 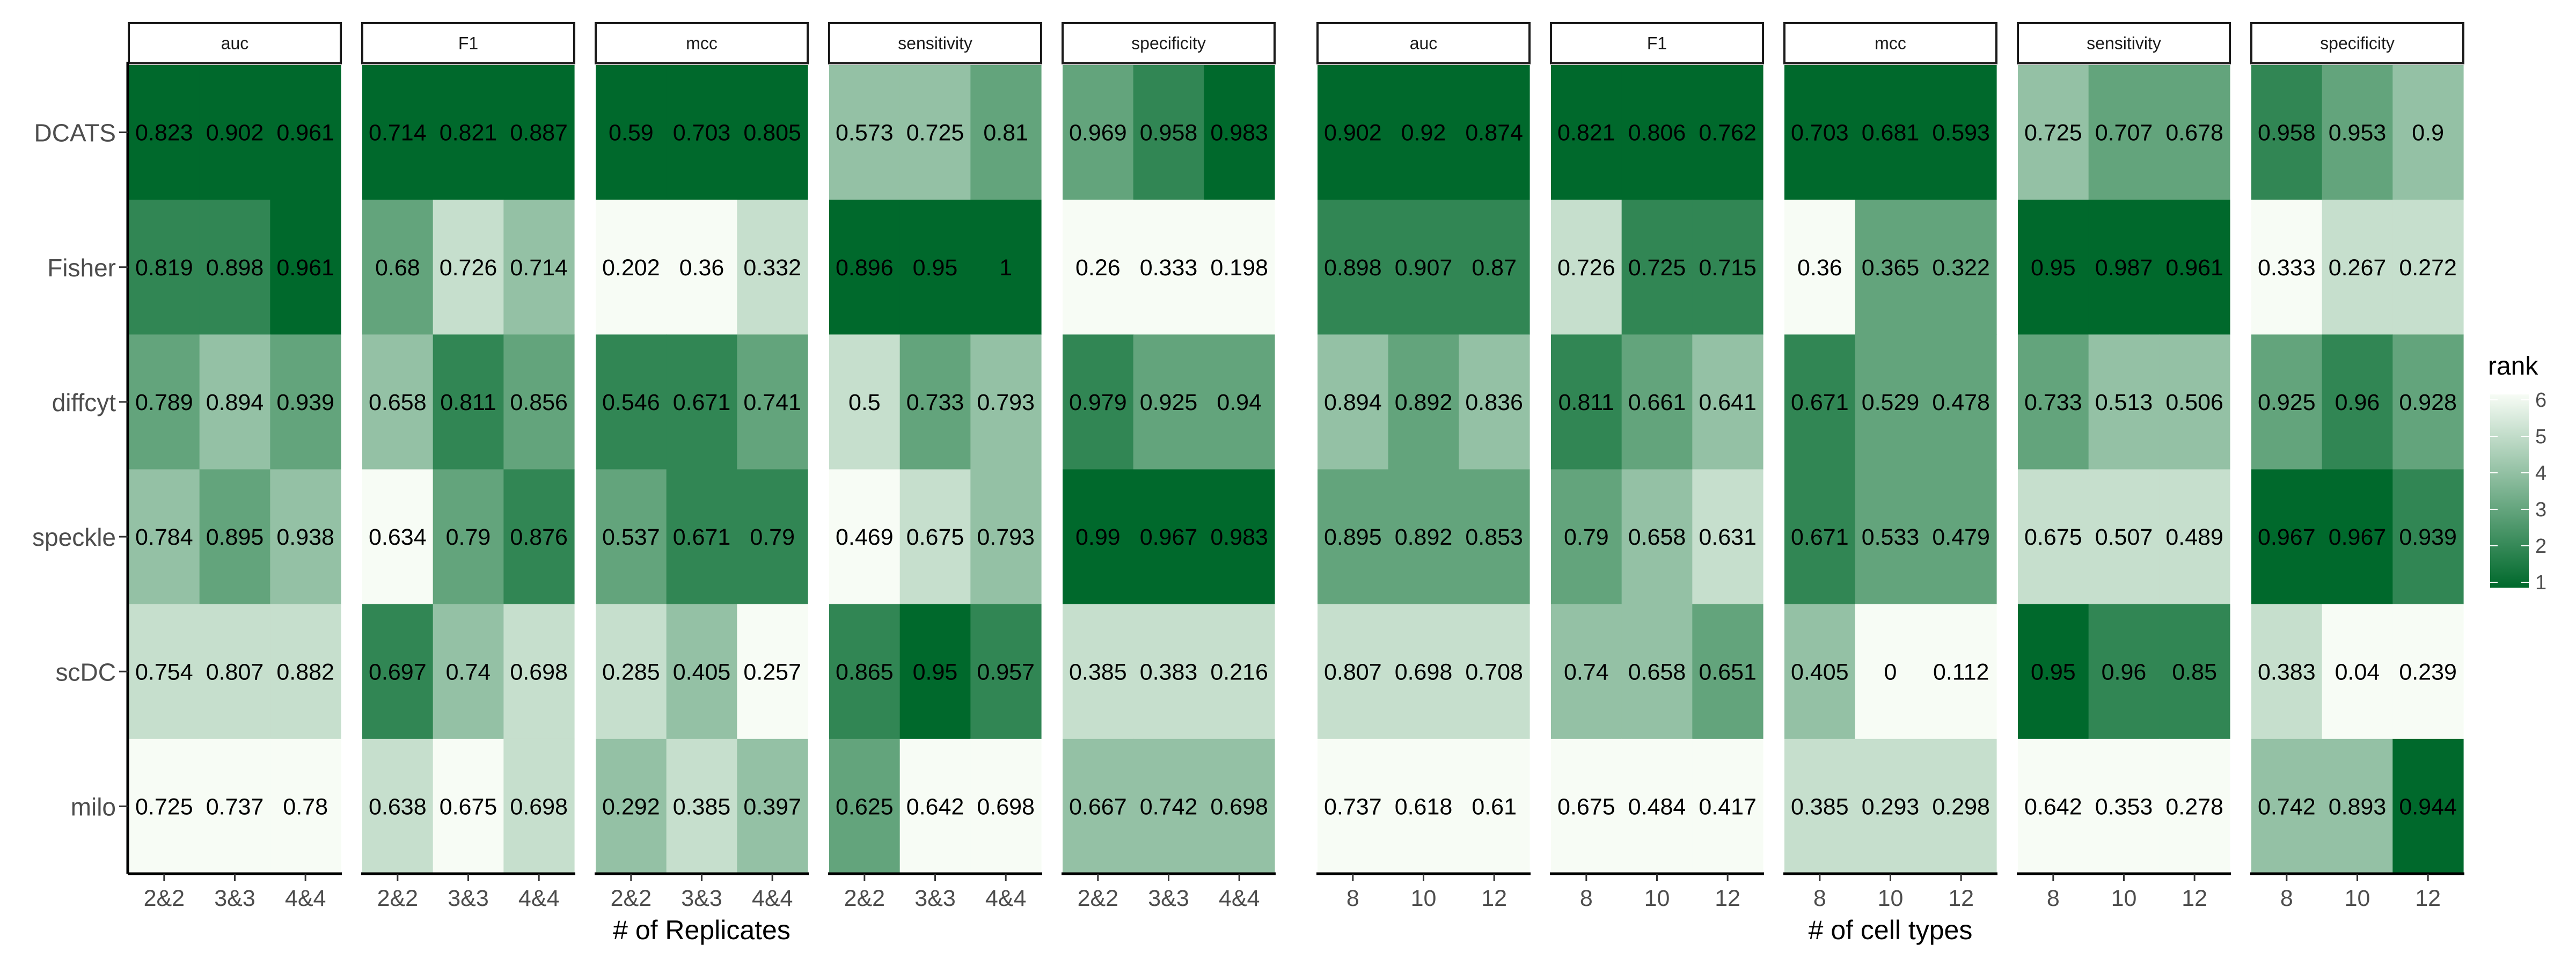 I want to click on cell-value-label: 0.737, so click(x=1353, y=806).